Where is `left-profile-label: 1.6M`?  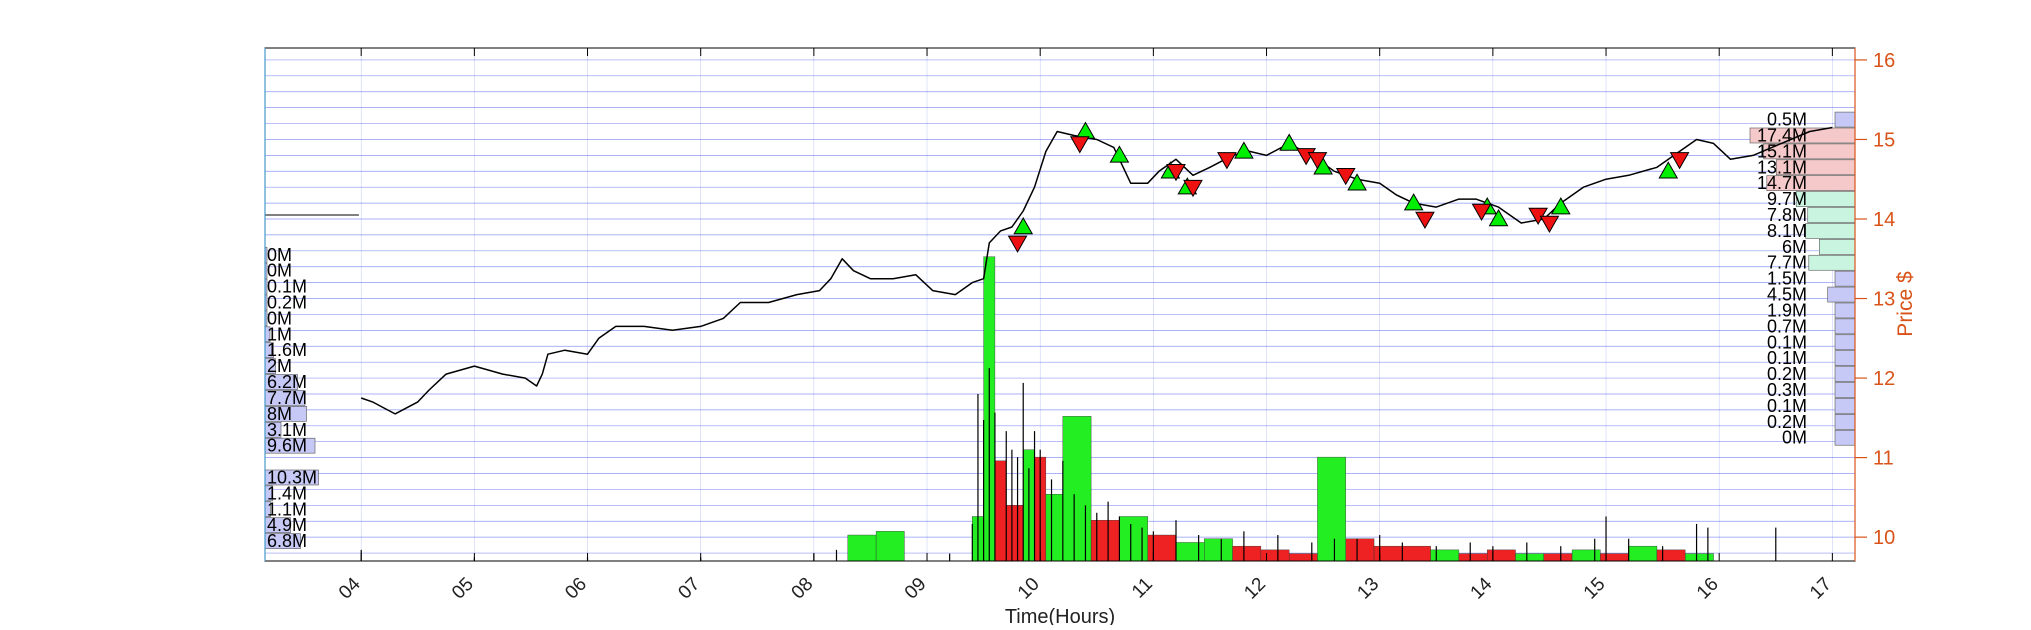
left-profile-label: 1.6M is located at coordinates (287, 350).